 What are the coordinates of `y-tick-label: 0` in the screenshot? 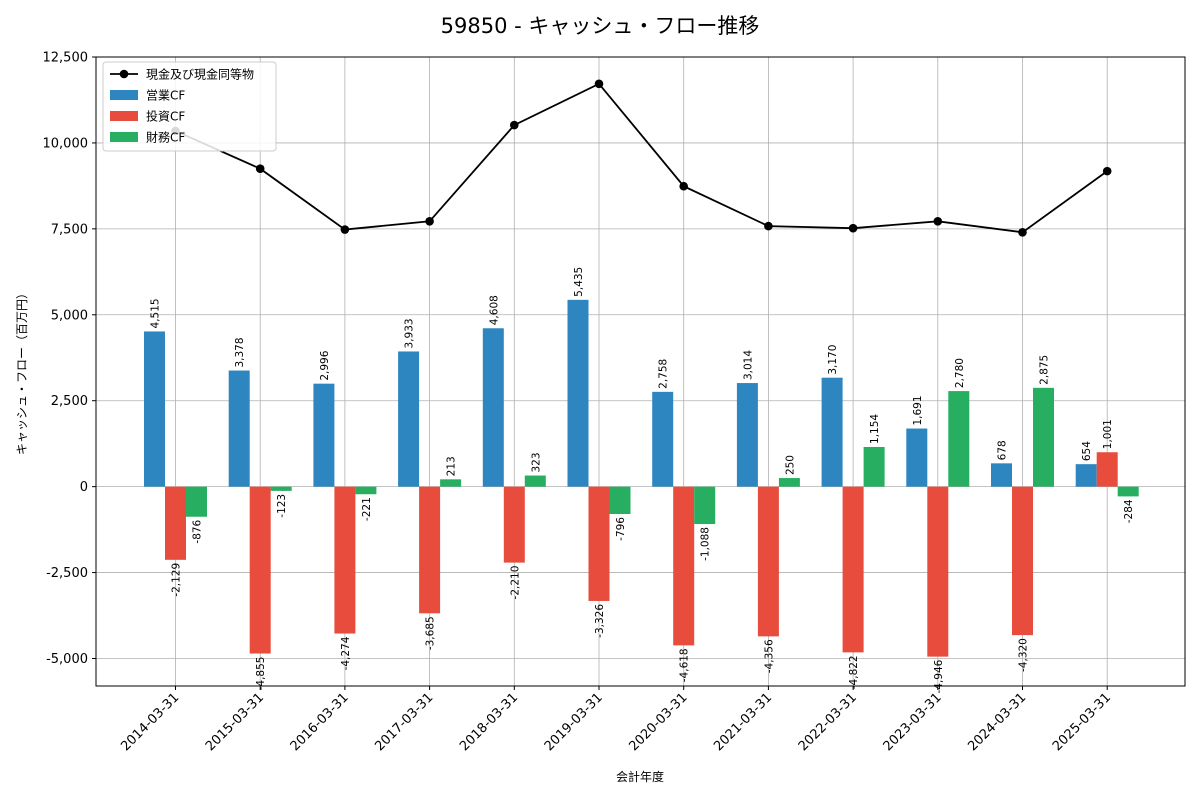 It's located at (84, 487).